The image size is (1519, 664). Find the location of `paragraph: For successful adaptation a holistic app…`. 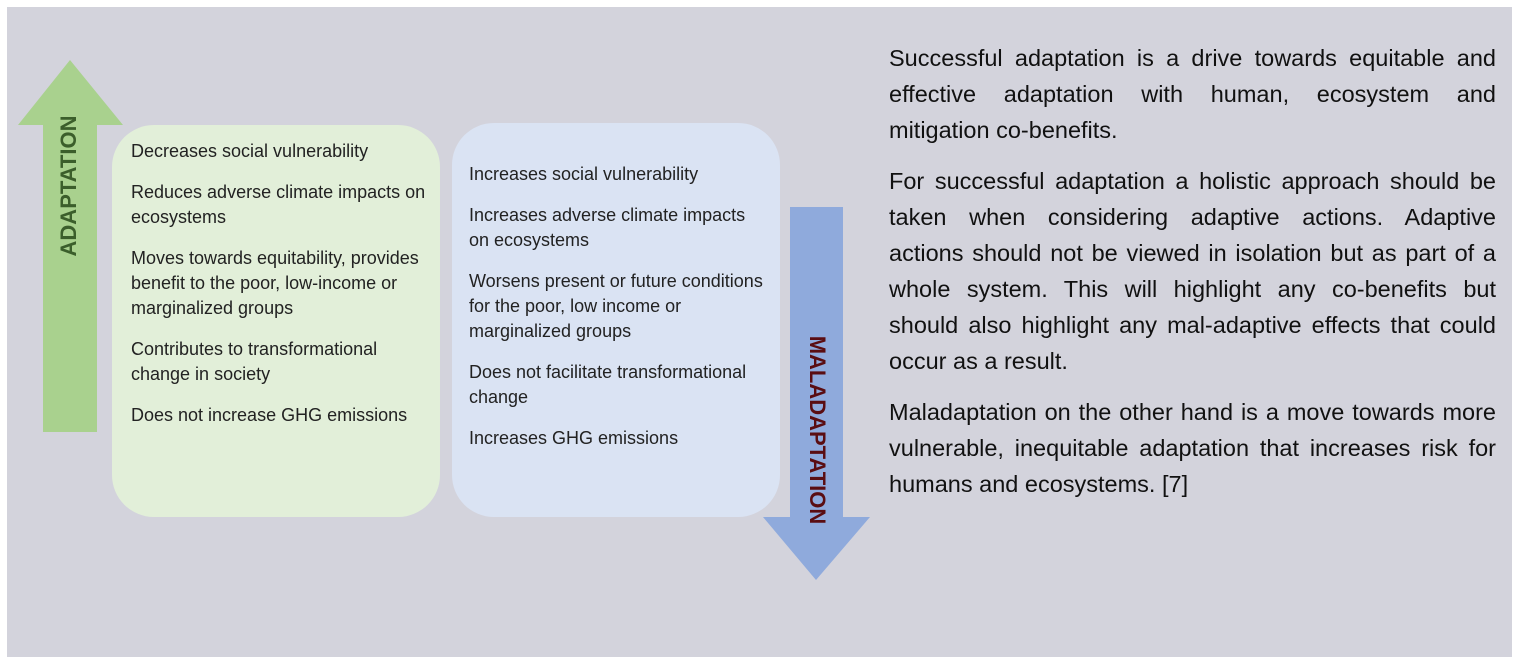

paragraph: For successful adaptation a holistic app… is located at coordinates (1192, 271).